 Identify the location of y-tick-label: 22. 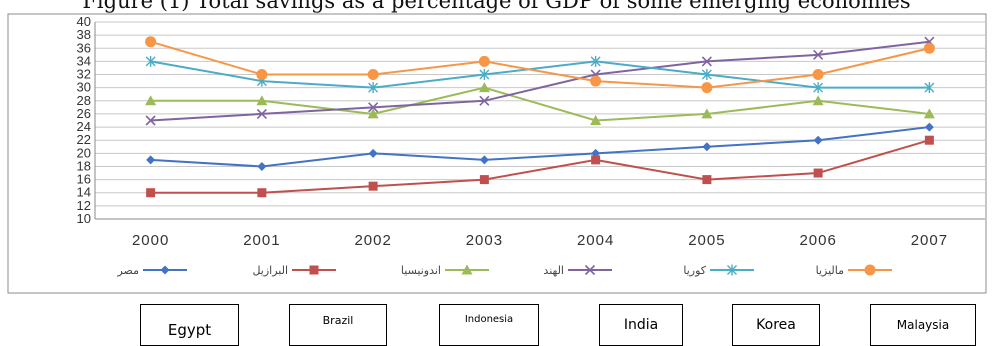
(84, 139).